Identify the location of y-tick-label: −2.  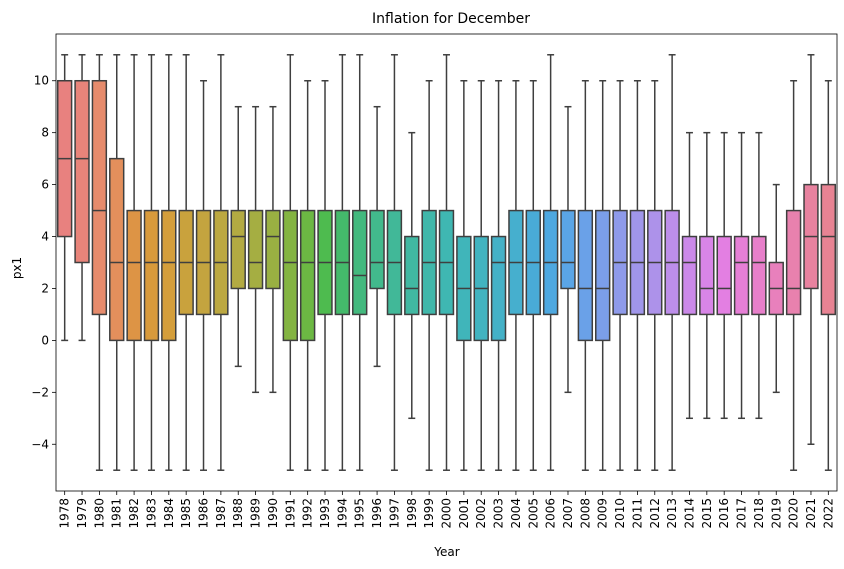
(40, 392).